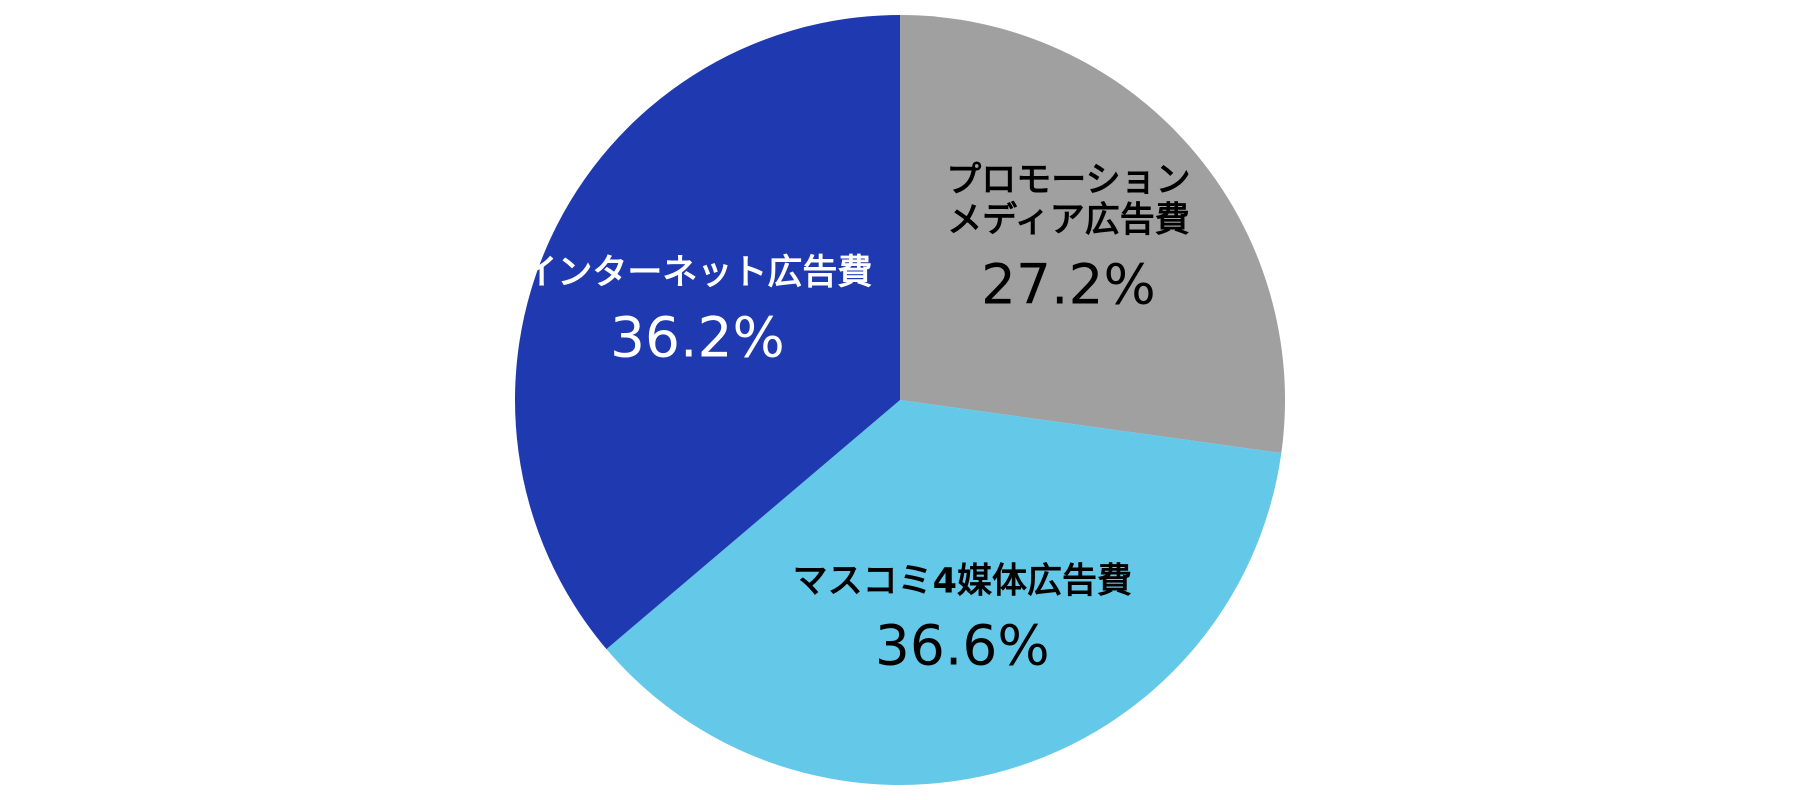  What do you see at coordinates (1068, 200) in the screenshot?
I see `slice-label: プロモーションメディア広告費` at bounding box center [1068, 200].